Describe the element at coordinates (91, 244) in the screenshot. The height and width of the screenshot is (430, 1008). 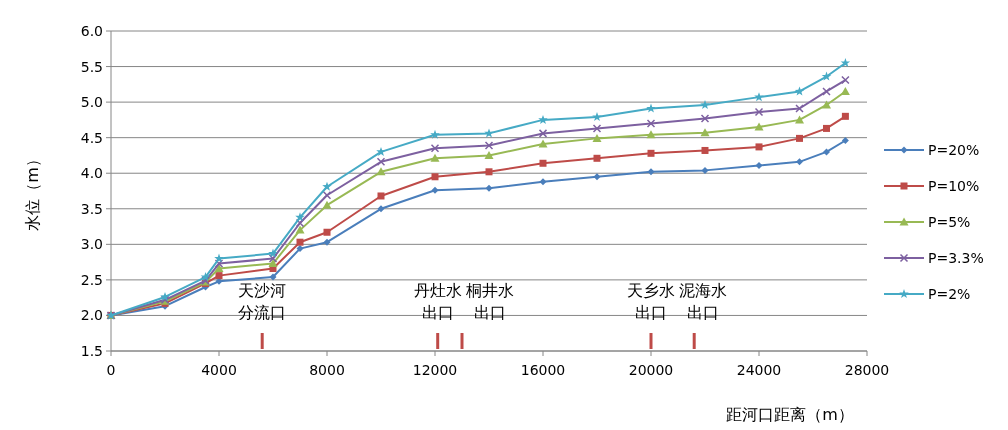
I see `y-tick-label: 3.0` at that location.